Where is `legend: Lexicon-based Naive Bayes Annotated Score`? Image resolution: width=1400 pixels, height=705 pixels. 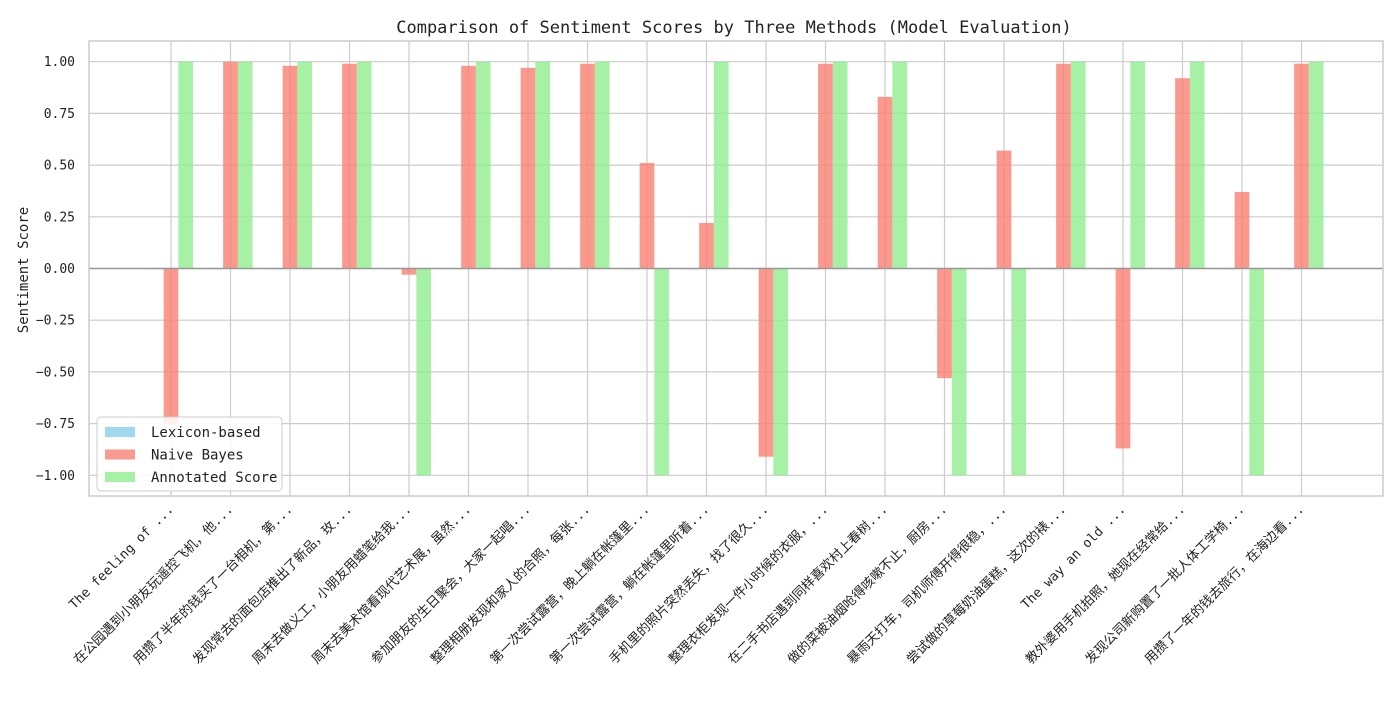
legend: Lexicon-based Naive Bayes Annotated Score is located at coordinates (189, 454).